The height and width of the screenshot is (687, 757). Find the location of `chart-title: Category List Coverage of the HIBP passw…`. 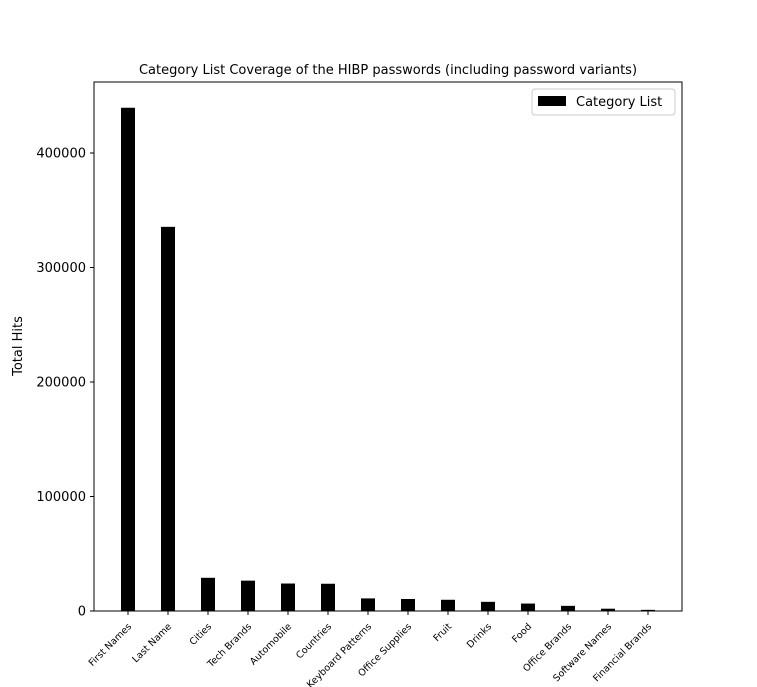

chart-title: Category List Coverage of the HIBP passw… is located at coordinates (388, 70).